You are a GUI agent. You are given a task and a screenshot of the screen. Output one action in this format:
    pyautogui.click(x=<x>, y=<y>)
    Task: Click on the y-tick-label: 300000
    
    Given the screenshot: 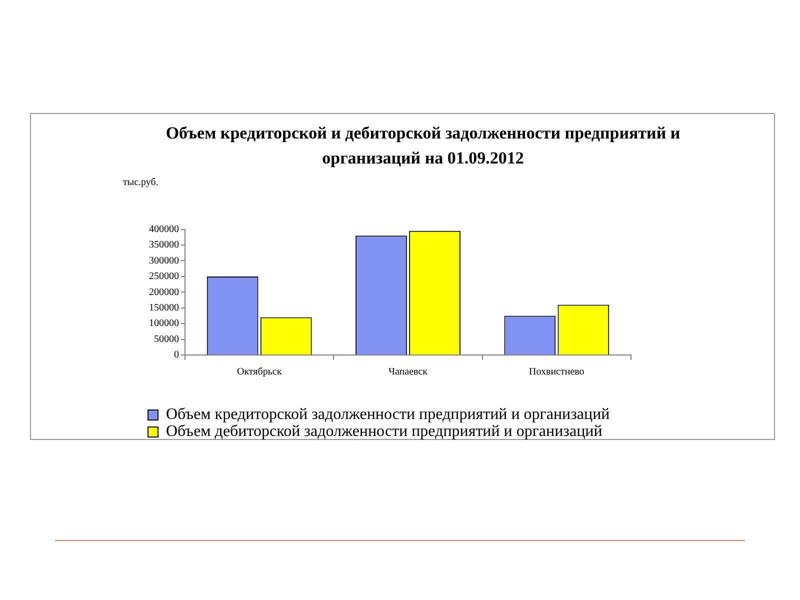 What is the action you would take?
    pyautogui.click(x=164, y=260)
    